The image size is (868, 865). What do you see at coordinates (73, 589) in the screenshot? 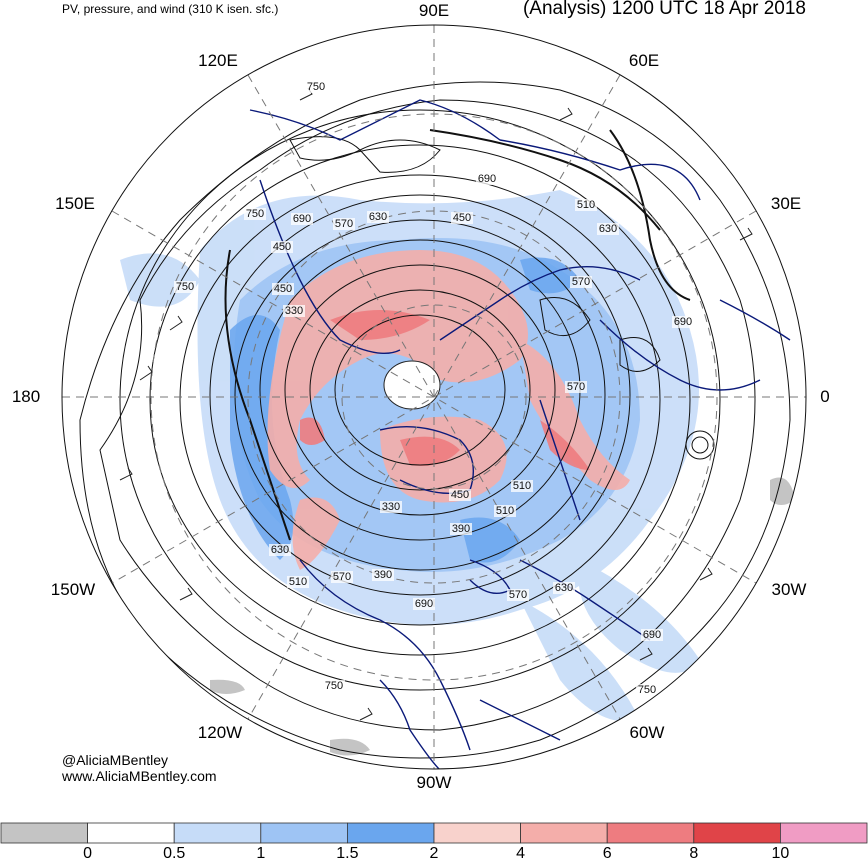
I see `lon-label-150w: 150W` at bounding box center [73, 589].